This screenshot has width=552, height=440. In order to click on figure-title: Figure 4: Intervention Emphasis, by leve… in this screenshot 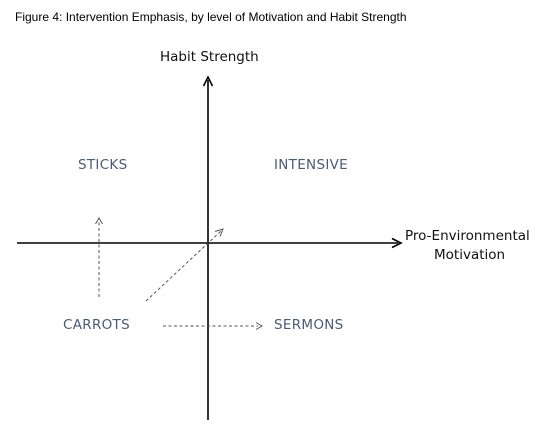, I will do `click(211, 17)`.